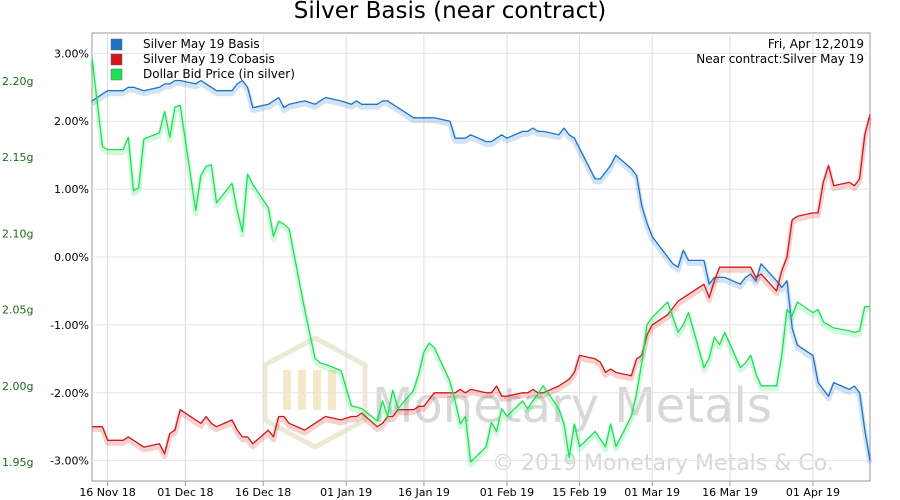 This screenshot has width=900, height=500. Describe the element at coordinates (315, 392) in the screenshot. I see `watermark-logo` at that location.